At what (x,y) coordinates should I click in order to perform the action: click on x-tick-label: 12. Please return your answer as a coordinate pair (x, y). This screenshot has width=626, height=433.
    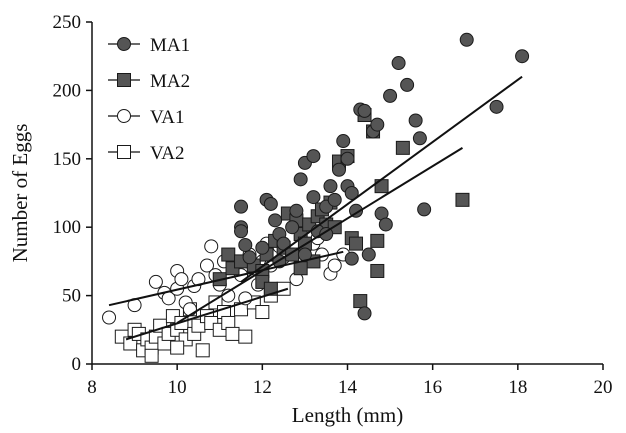
    Looking at the image, I should click on (262, 387).